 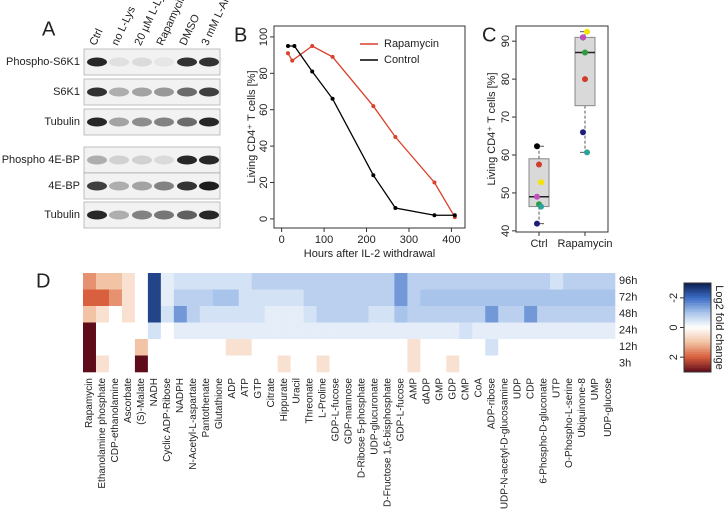 I want to click on y-tick-label: 20, so click(x=264, y=182).